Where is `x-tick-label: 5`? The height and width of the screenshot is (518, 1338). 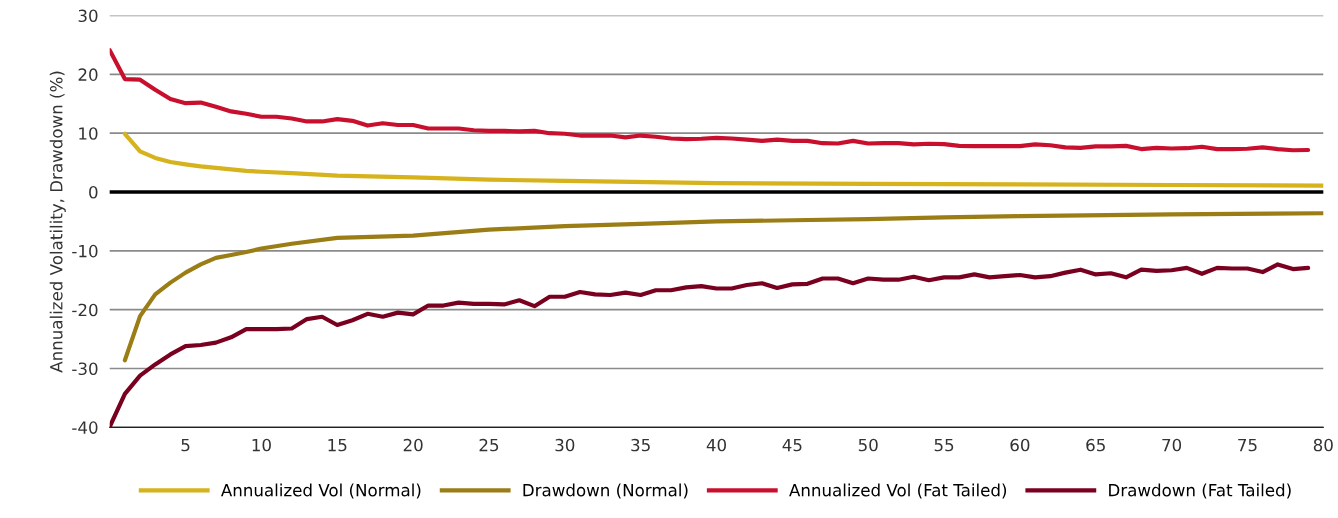 x-tick-label: 5 is located at coordinates (185, 445).